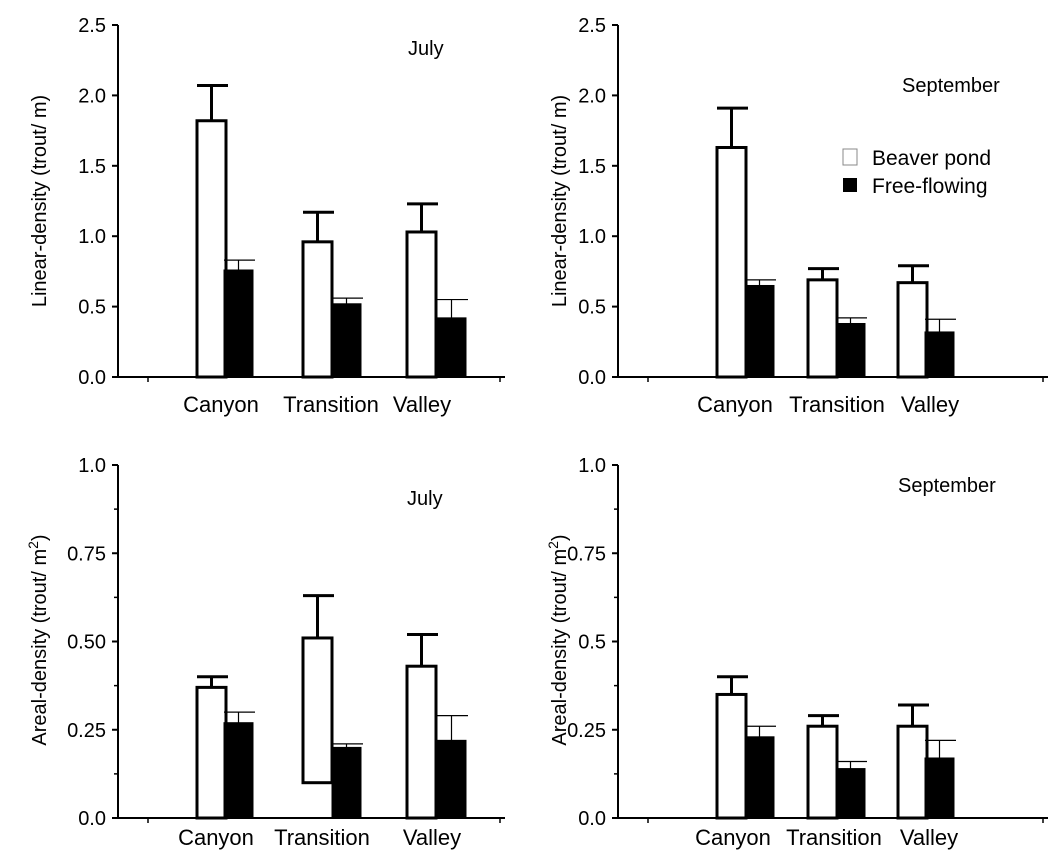  Describe the element at coordinates (916, 172) in the screenshot. I see `legend: Beaver pond Free-flowing` at that location.